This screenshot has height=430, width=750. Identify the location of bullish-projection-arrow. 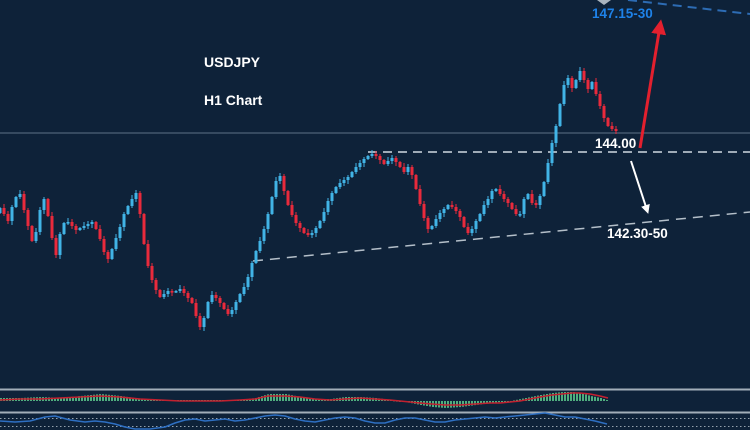
(652, 84).